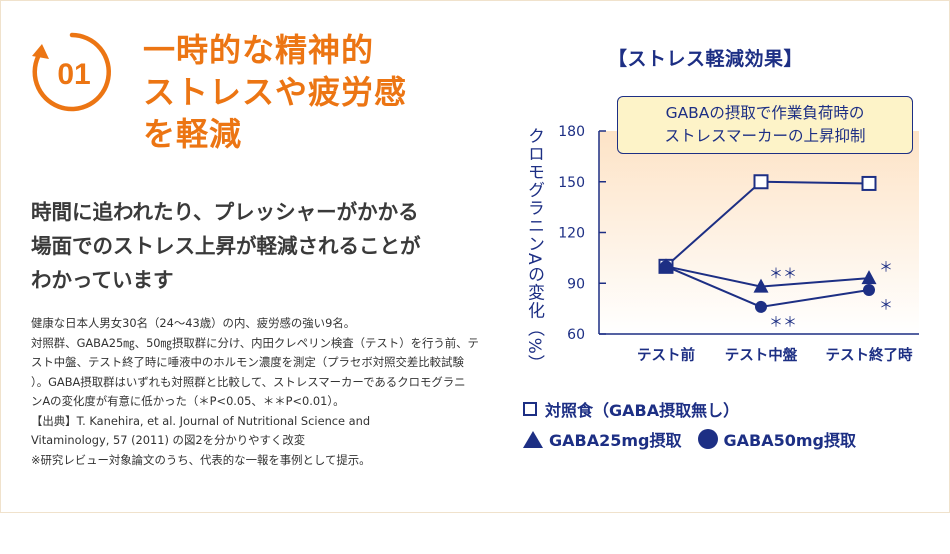 The image size is (950, 554). I want to click on section-heading: 一時的な精神的 ストレスや疲労感 を軽減, so click(275, 92).